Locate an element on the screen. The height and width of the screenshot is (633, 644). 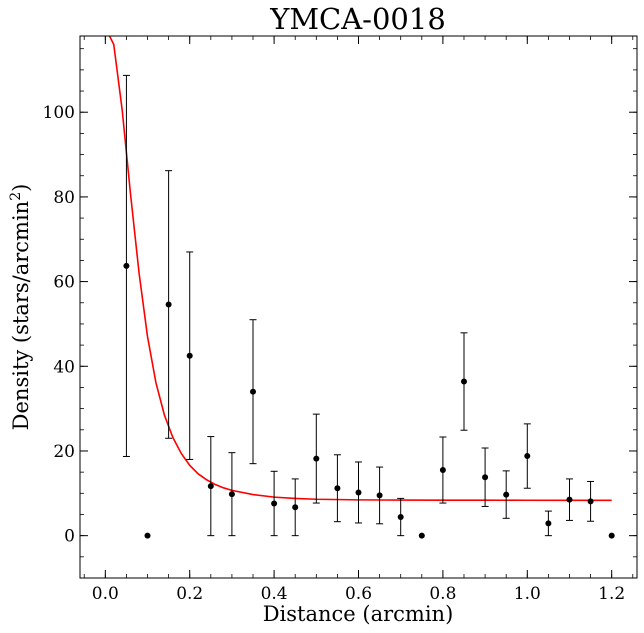
x-tick-label: 1.0 is located at coordinates (527, 594).